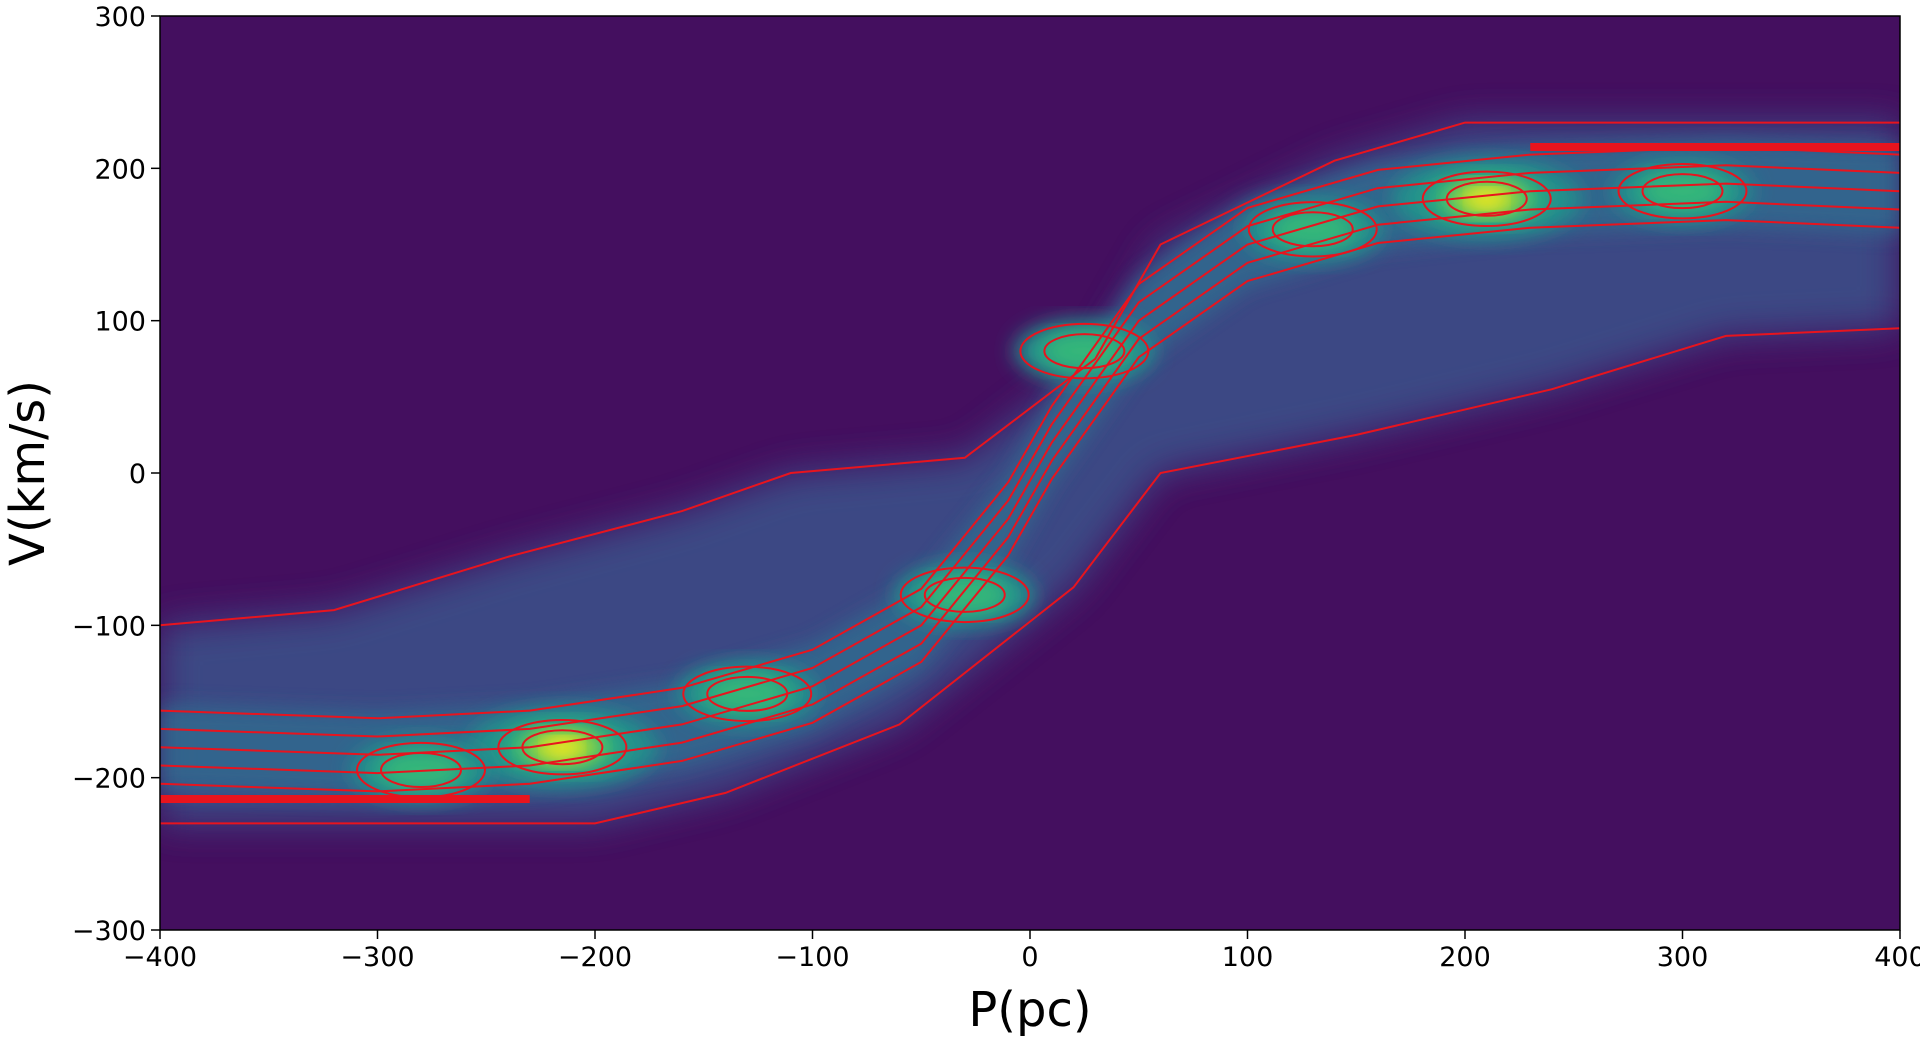 The height and width of the screenshot is (1040, 1920). What do you see at coordinates (109, 779) in the screenshot?
I see `y-tick-label: −200` at bounding box center [109, 779].